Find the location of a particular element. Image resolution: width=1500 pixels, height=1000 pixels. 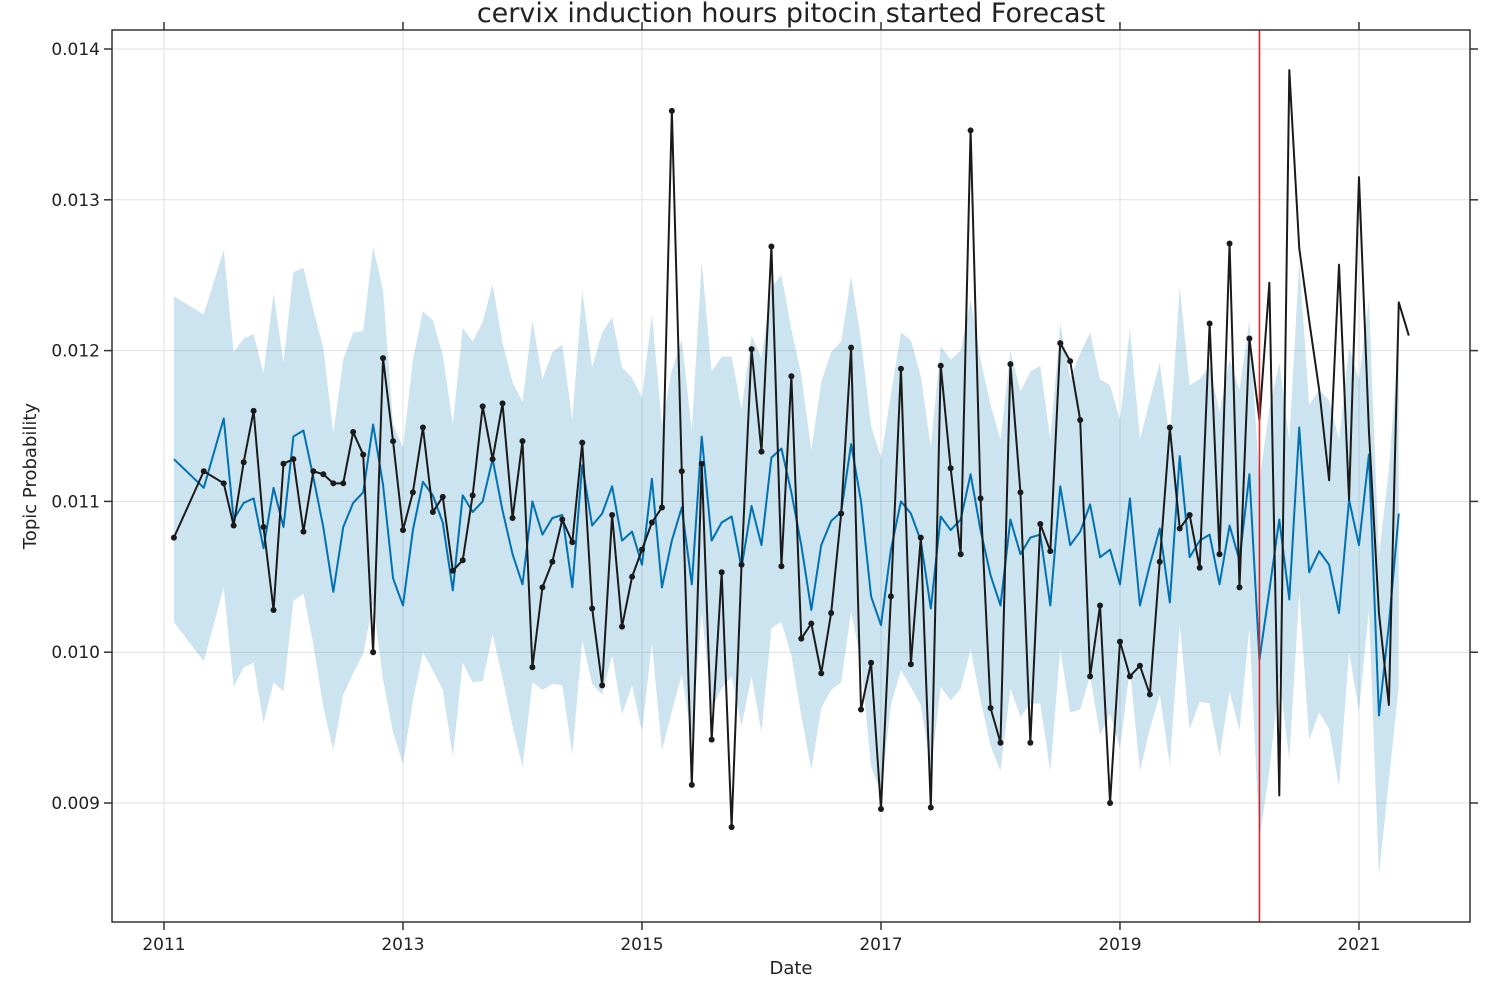

y-tick-label: 0.014 is located at coordinates (75, 50).